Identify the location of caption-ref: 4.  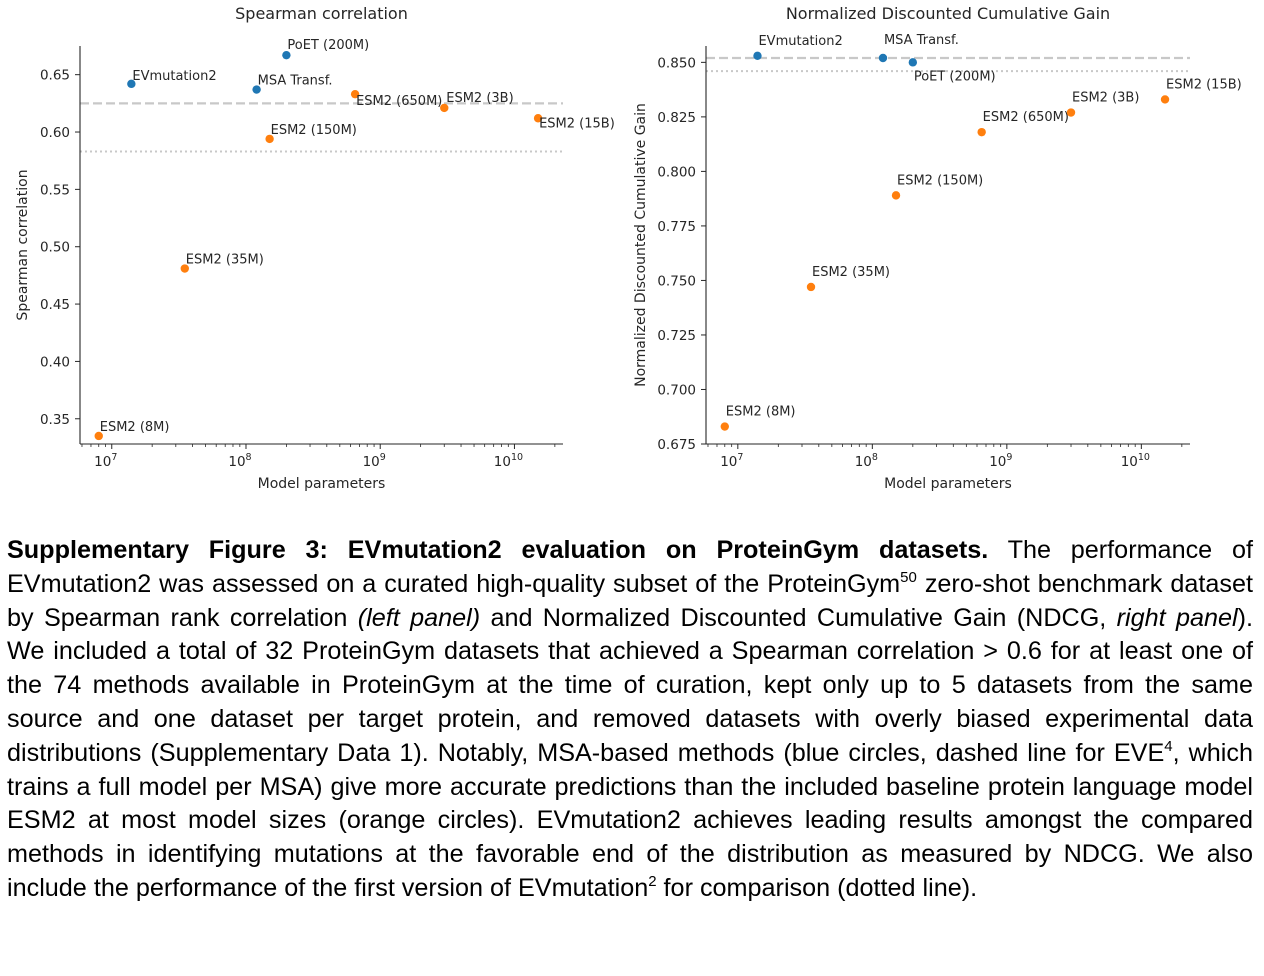
(1168, 746).